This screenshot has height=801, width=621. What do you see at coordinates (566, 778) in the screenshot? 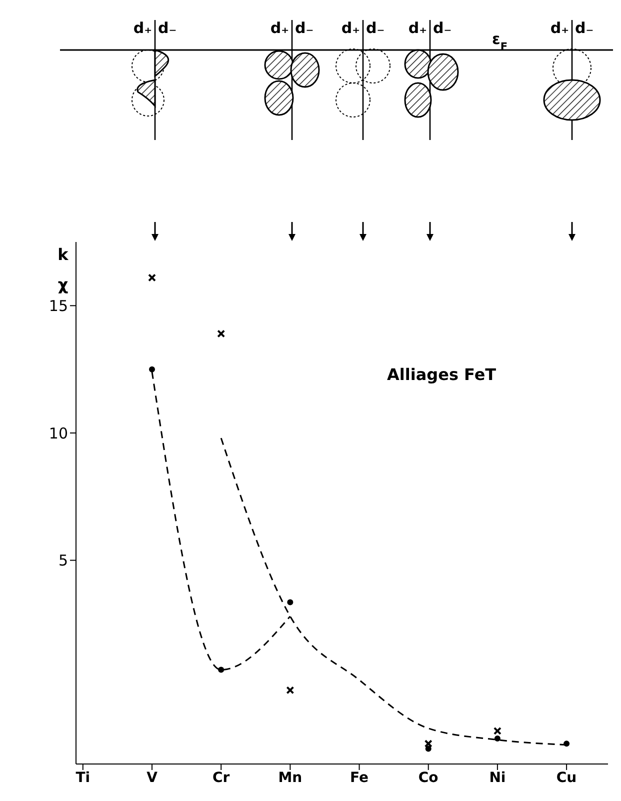
I see `x-tick-label: Cu` at bounding box center [566, 778].